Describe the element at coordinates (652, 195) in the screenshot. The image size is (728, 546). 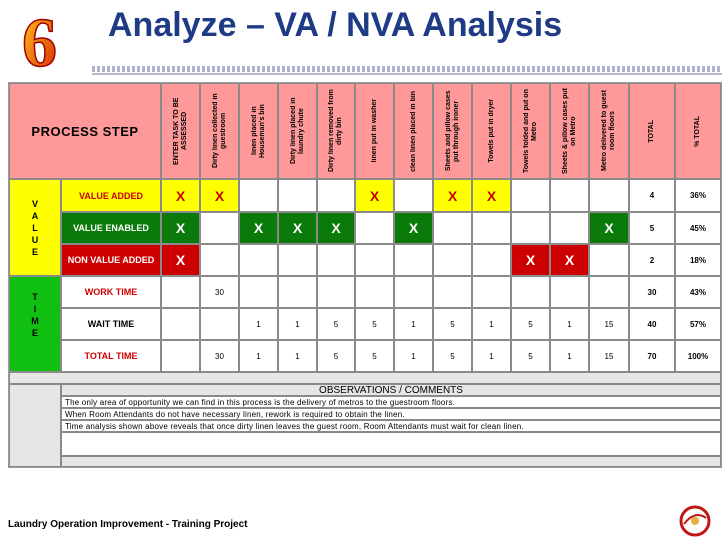
I see `row-total-value: 4` at that location.